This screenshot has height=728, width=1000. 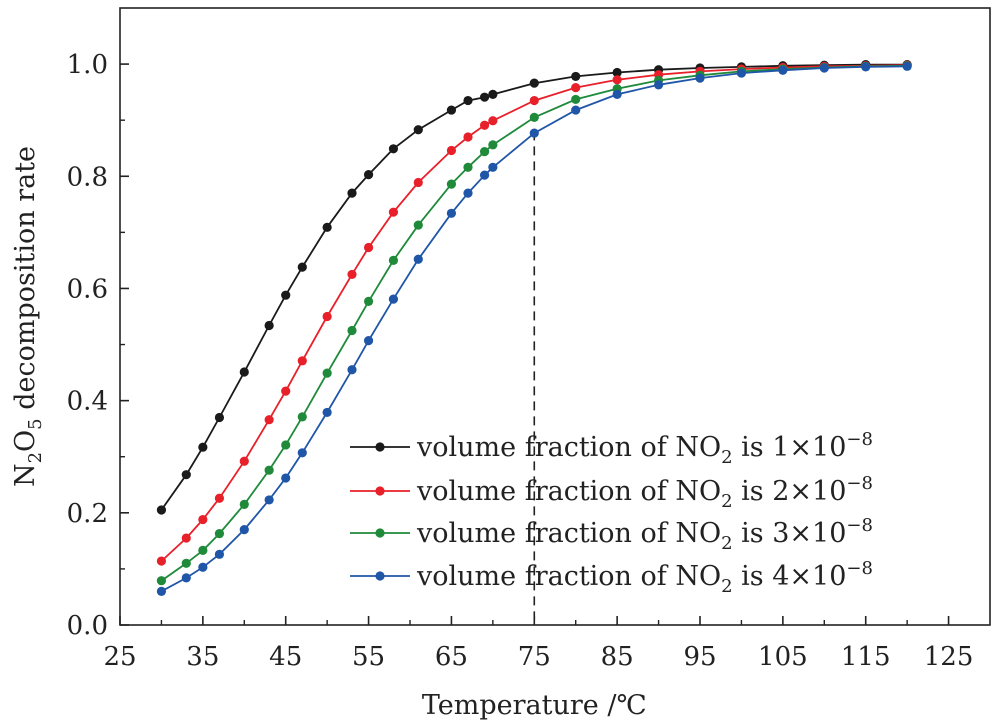 I want to click on y-title-text: O, so click(x=25, y=441).